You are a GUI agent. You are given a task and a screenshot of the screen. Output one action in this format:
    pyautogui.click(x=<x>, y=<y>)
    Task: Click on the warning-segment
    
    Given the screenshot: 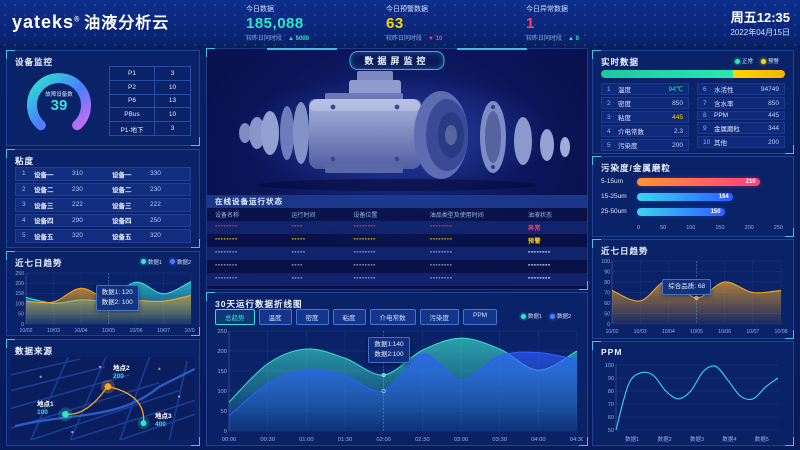 What is the action you would take?
    pyautogui.click(x=759, y=74)
    